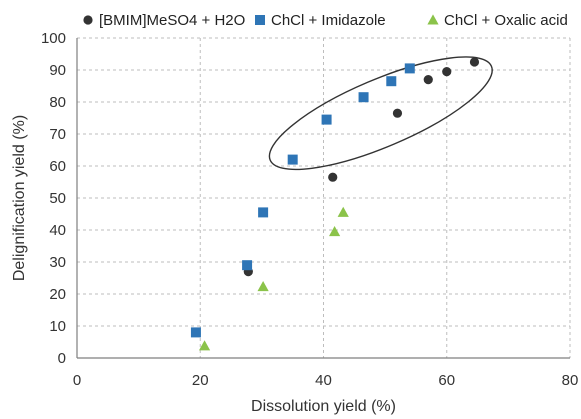  What do you see at coordinates (57, 294) in the screenshot?
I see `y-tick-label: 20` at bounding box center [57, 294].